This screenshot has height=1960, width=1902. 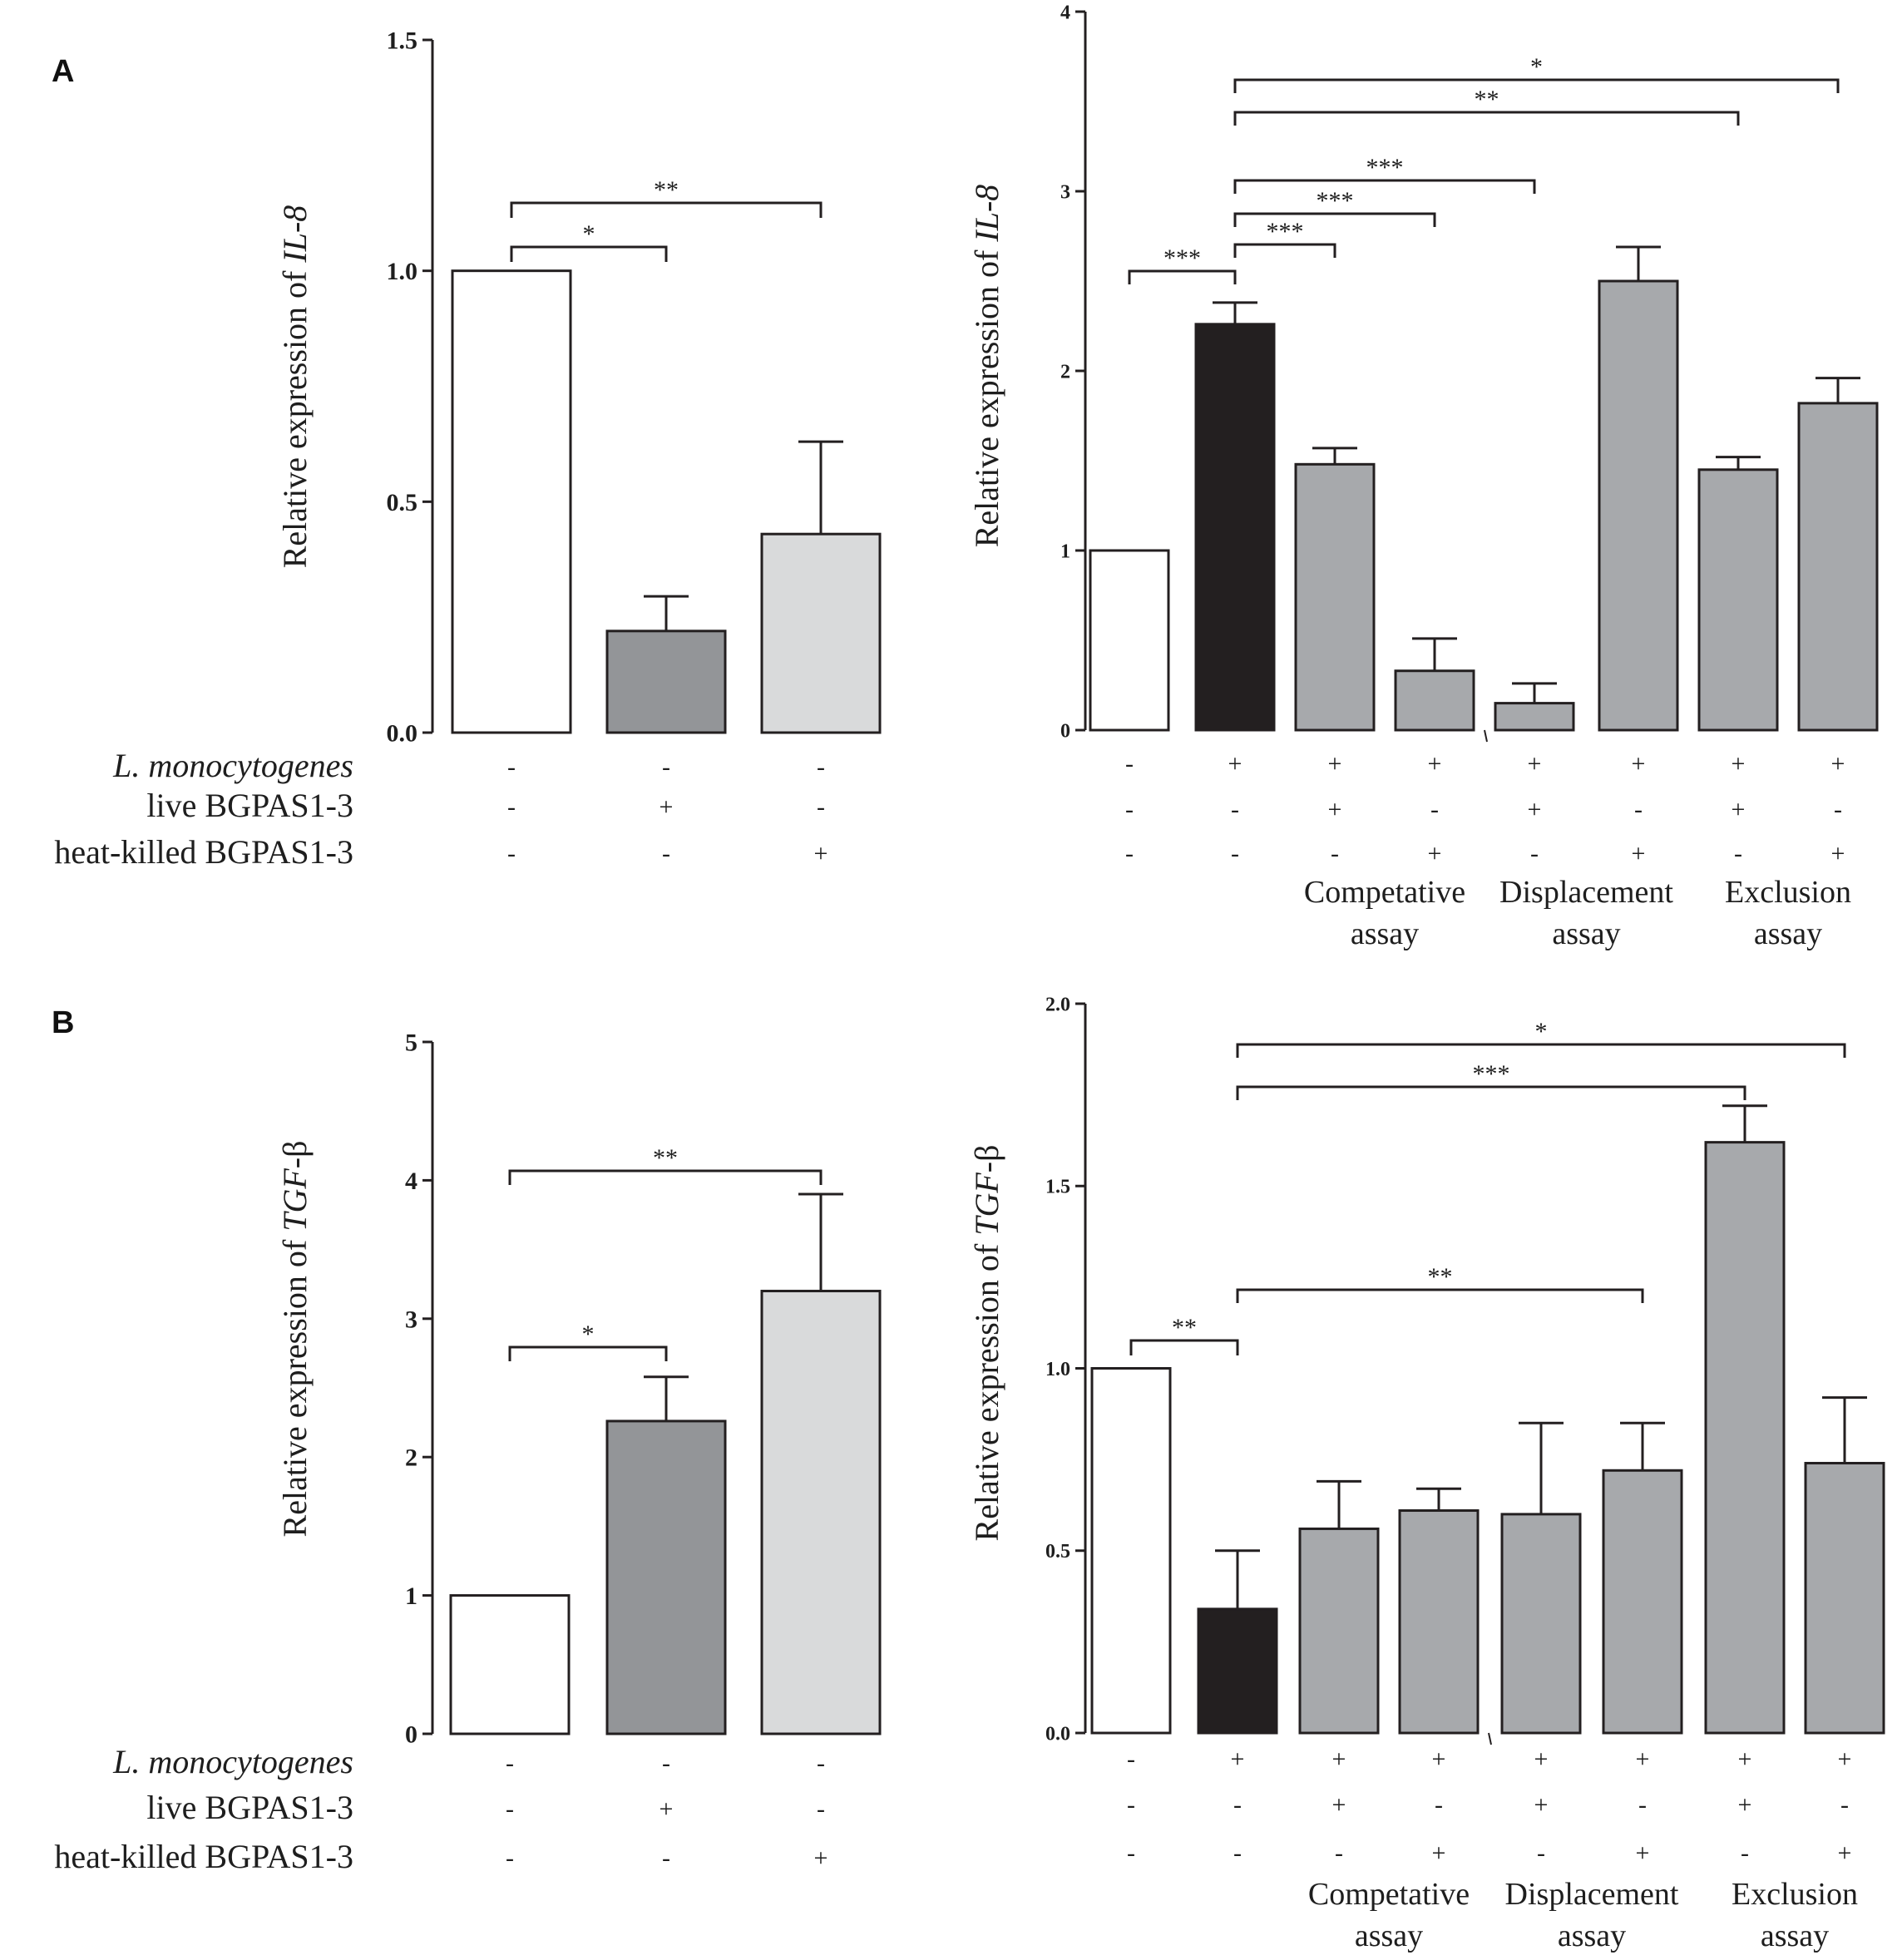 What do you see at coordinates (1336, 201) in the screenshot?
I see `significance-label: ***` at bounding box center [1336, 201].